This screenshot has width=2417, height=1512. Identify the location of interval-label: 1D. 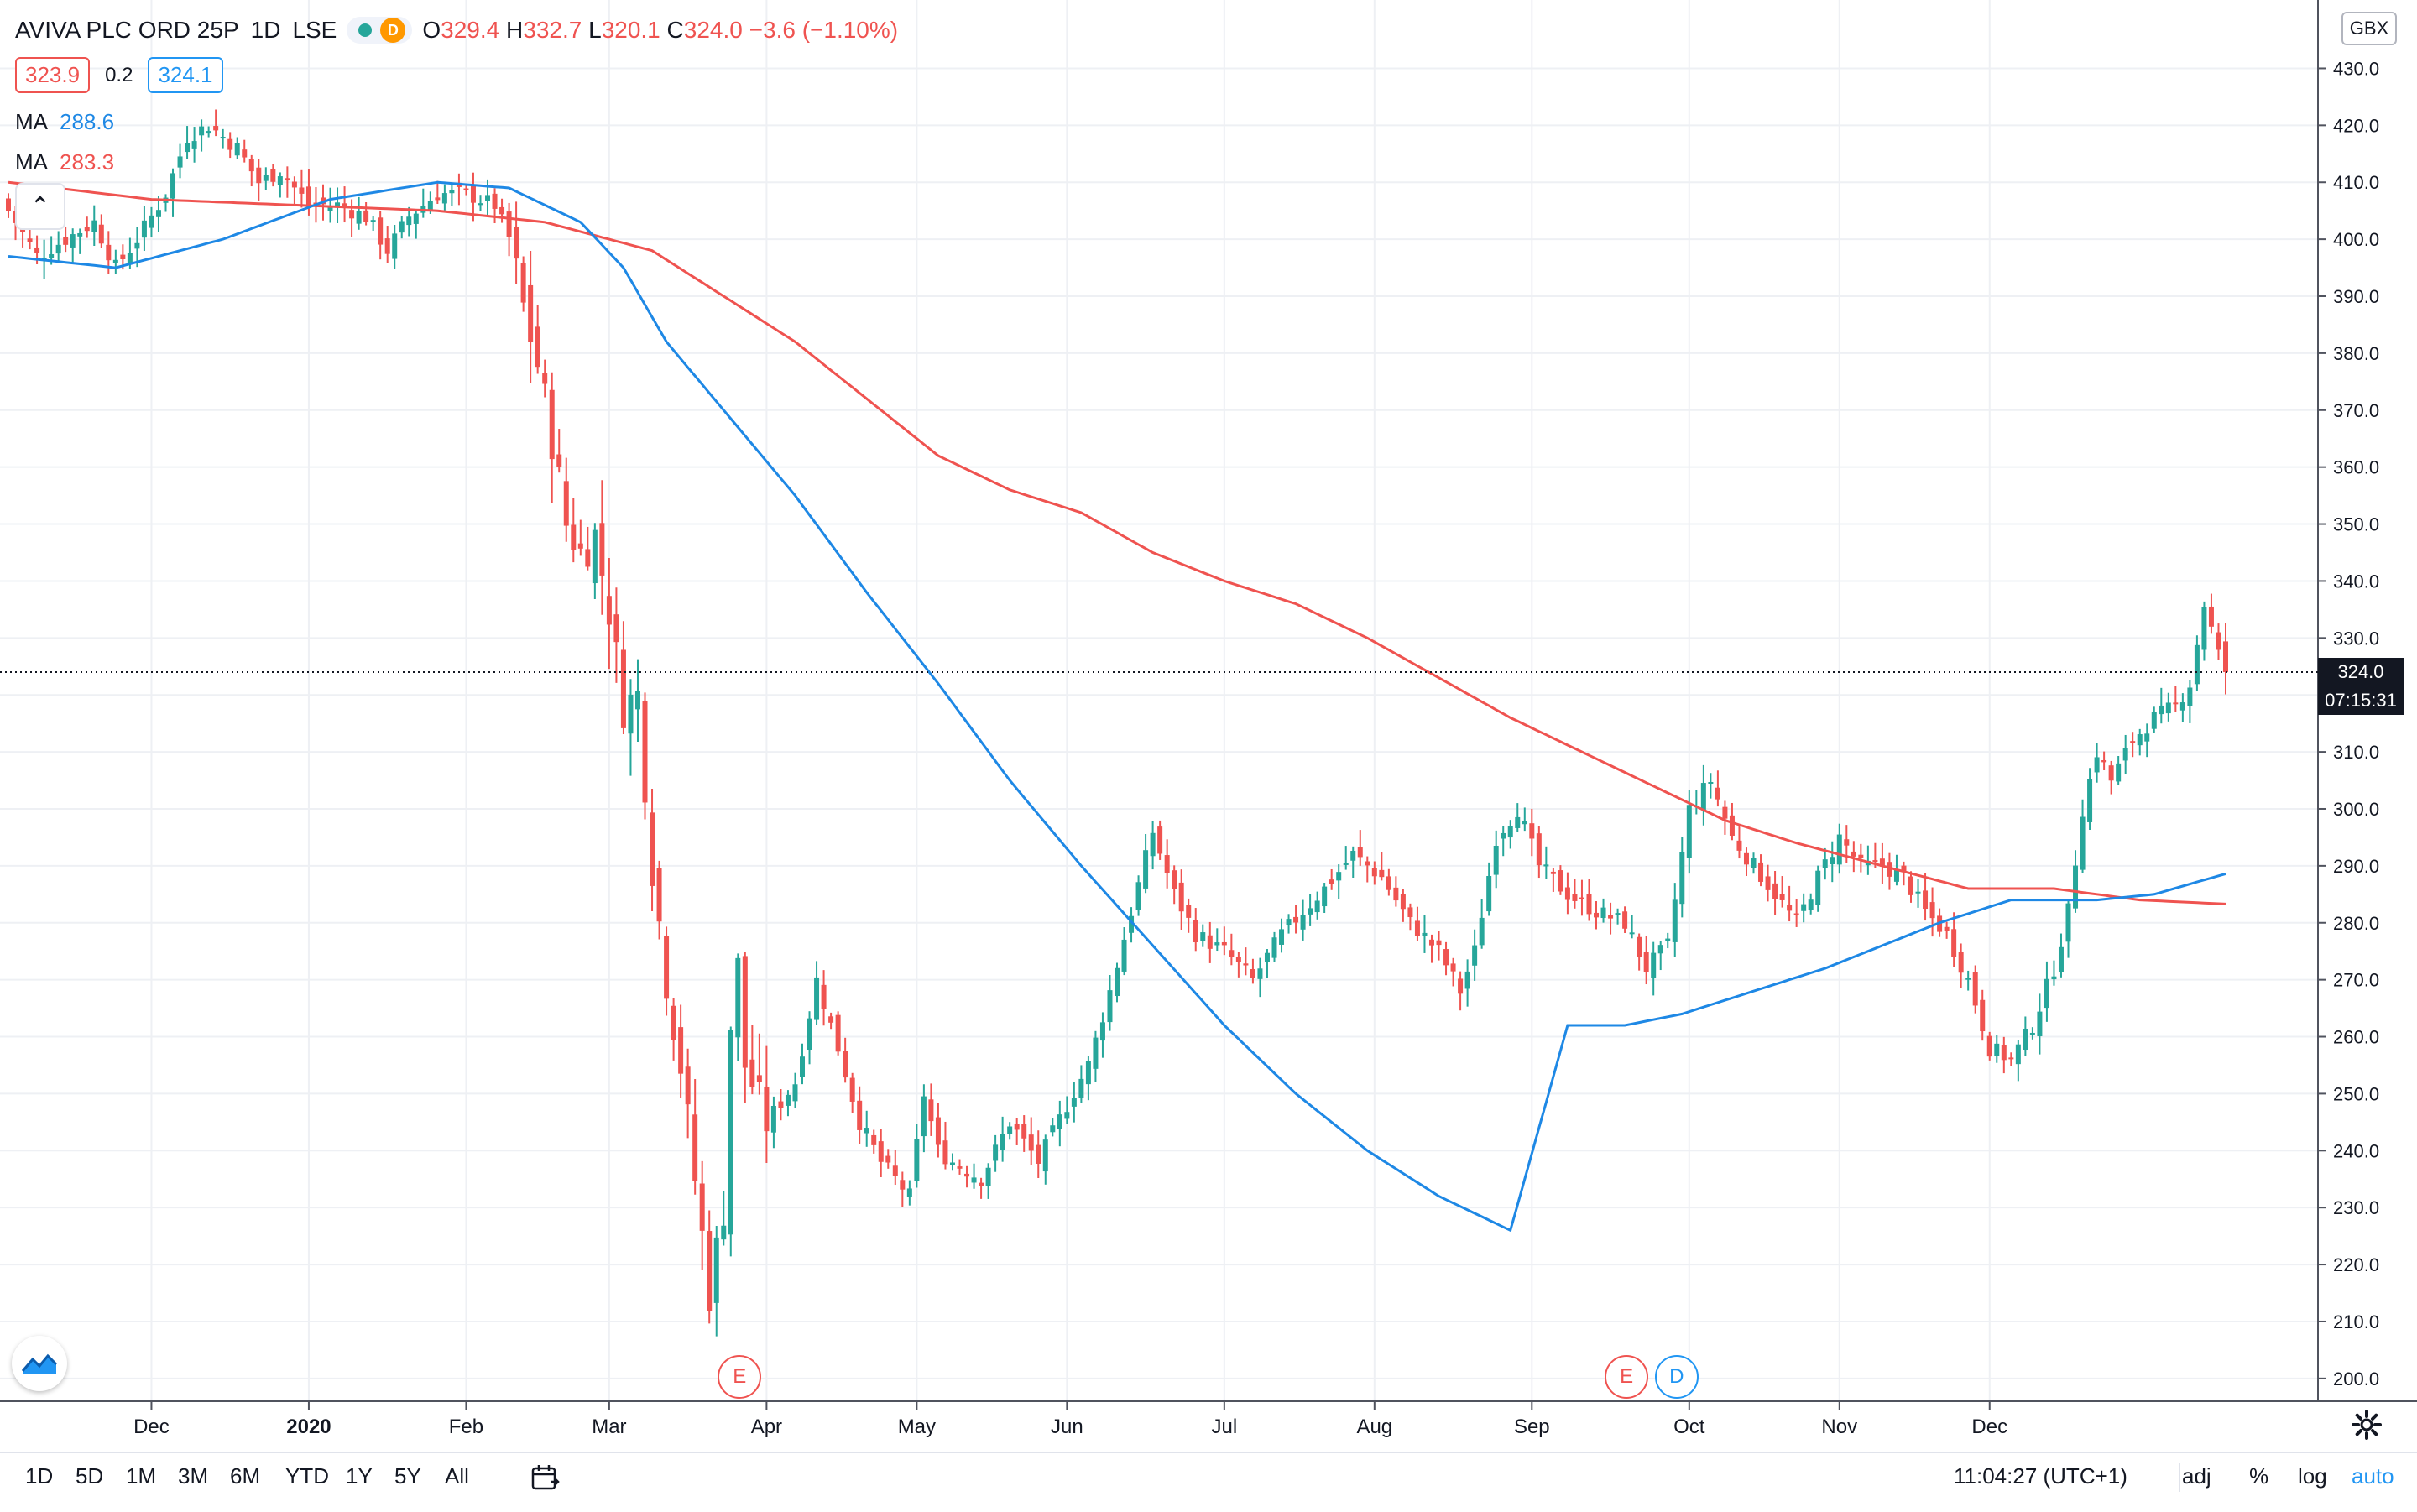
(265, 30).